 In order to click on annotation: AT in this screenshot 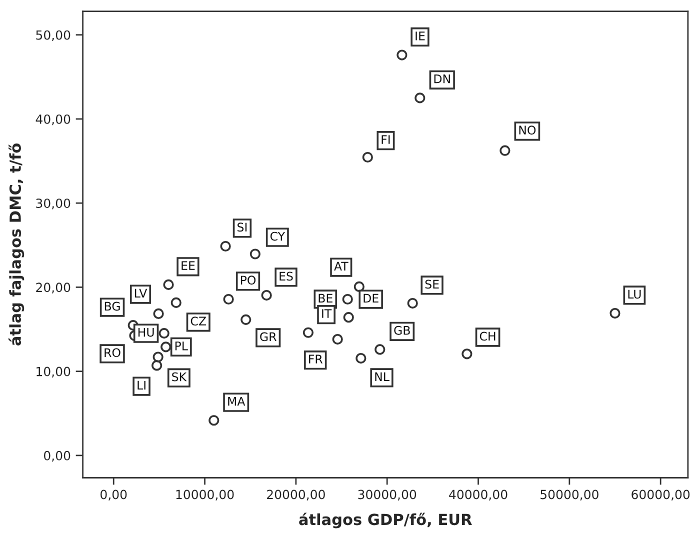, I will do `click(341, 266)`.